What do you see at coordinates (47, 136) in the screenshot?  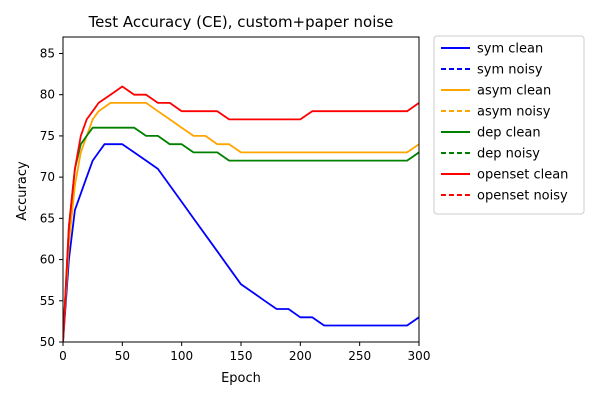 I see `y-tick-label: 75` at bounding box center [47, 136].